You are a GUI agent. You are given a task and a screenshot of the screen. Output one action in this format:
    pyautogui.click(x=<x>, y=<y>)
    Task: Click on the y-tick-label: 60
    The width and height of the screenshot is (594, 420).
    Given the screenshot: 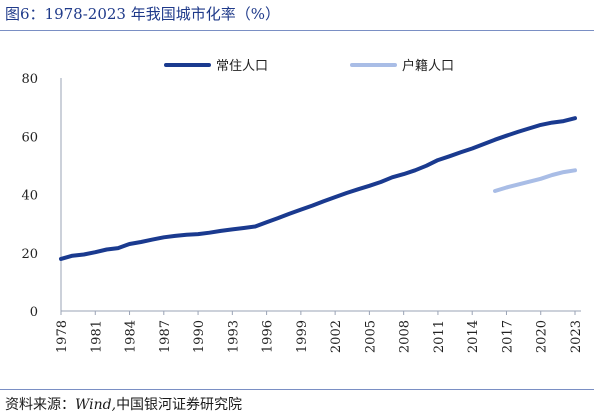 What is the action you would take?
    pyautogui.click(x=29, y=137)
    